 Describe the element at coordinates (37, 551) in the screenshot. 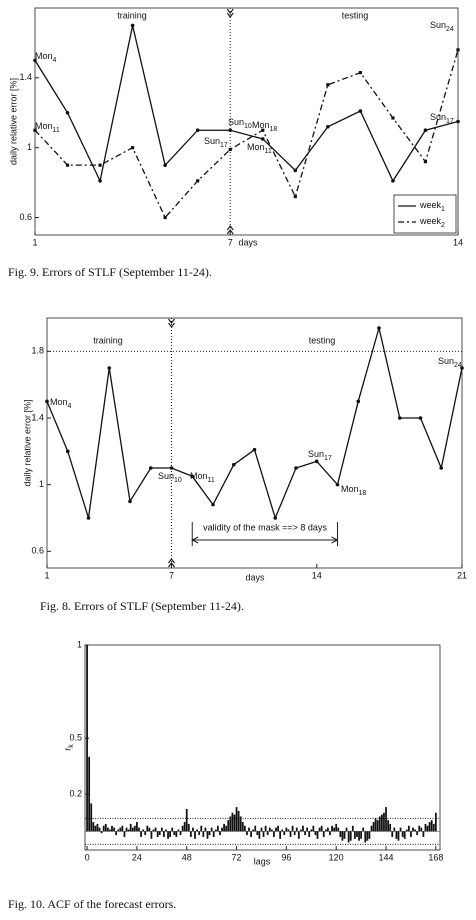

I see `y-tick-label: 0.6` at that location.